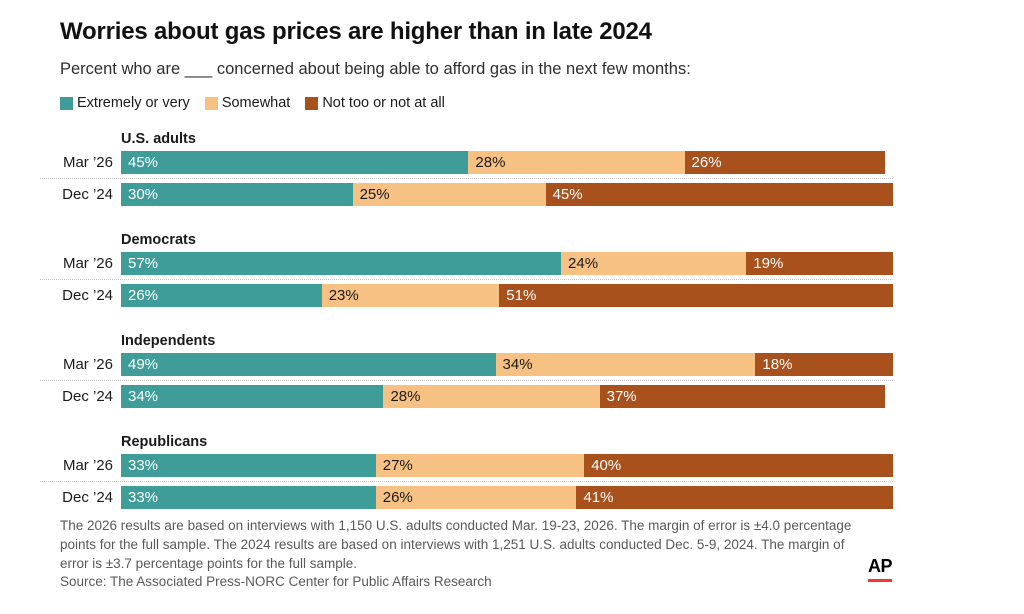 Image resolution: width=1024 pixels, height=614 pixels. Describe the element at coordinates (341, 263) in the screenshot. I see `bar-segment: 57%` at that location.